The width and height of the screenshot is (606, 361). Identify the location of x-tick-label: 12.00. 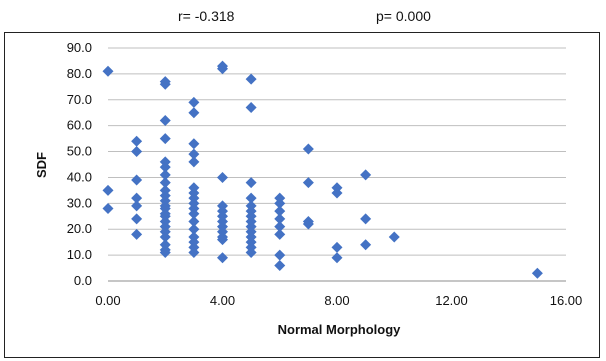
(451, 300).